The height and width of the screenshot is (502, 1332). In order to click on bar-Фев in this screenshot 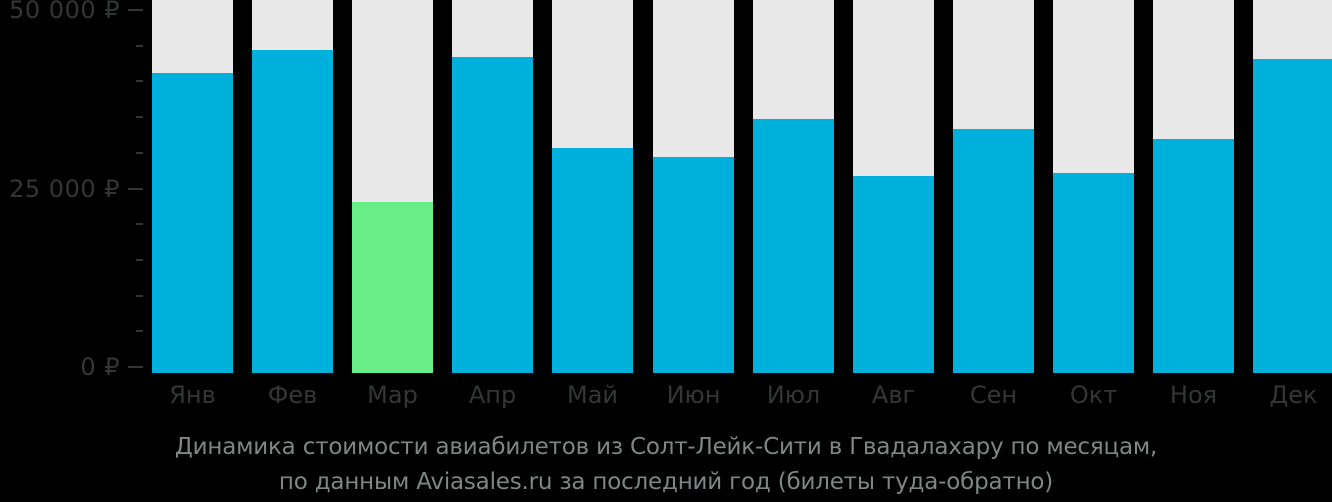, I will do `click(292, 211)`.